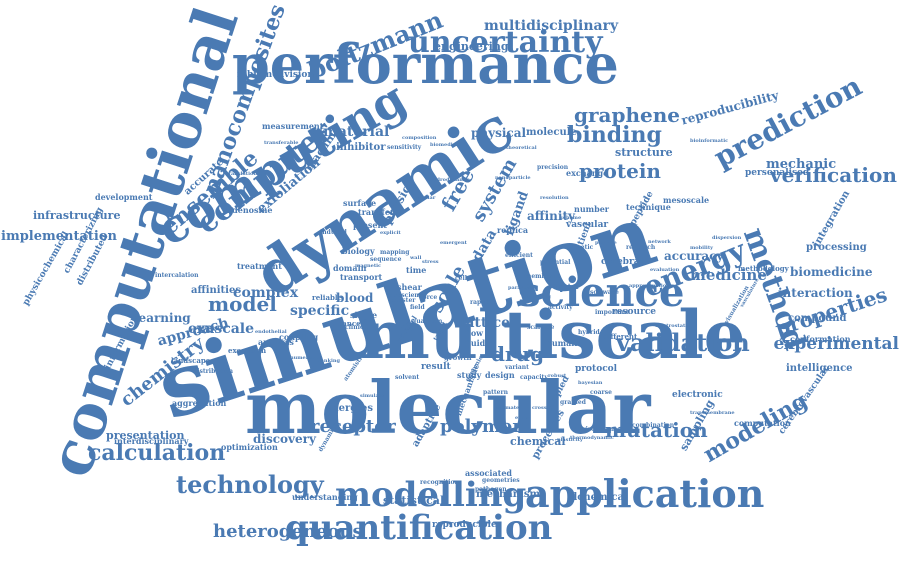 The width and height of the screenshot is (900, 575). Describe the element at coordinates (445, 145) in the screenshot. I see `word-biomedical: biomedical` at that location.